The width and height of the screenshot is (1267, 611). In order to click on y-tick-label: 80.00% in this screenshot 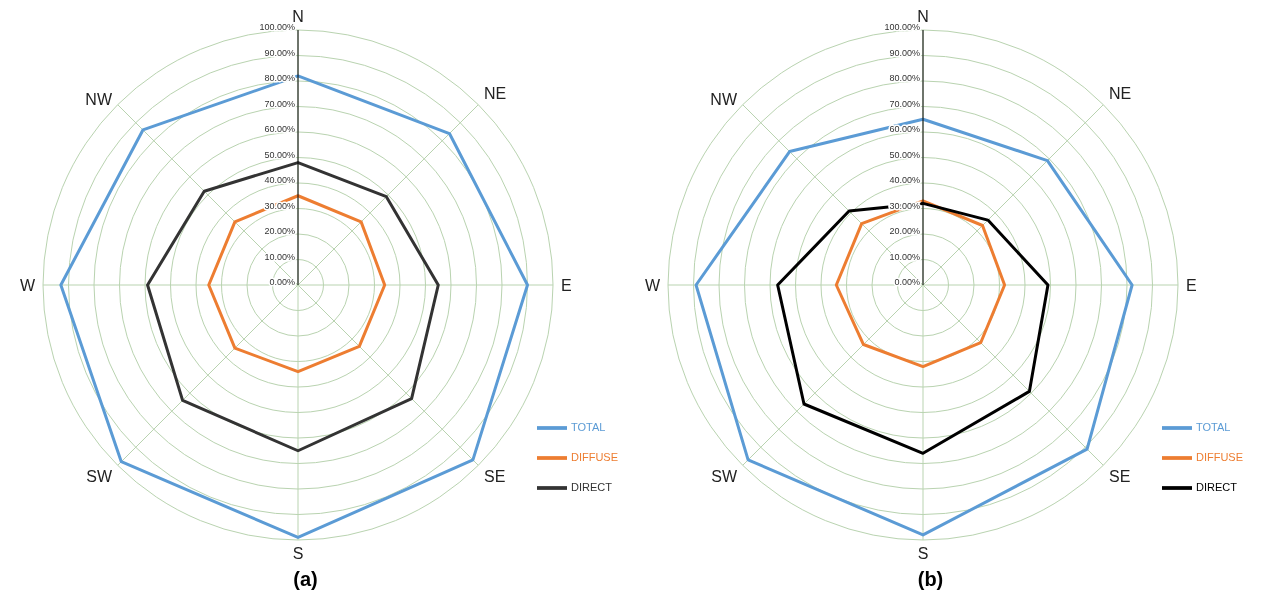, I will do `click(904, 78)`.